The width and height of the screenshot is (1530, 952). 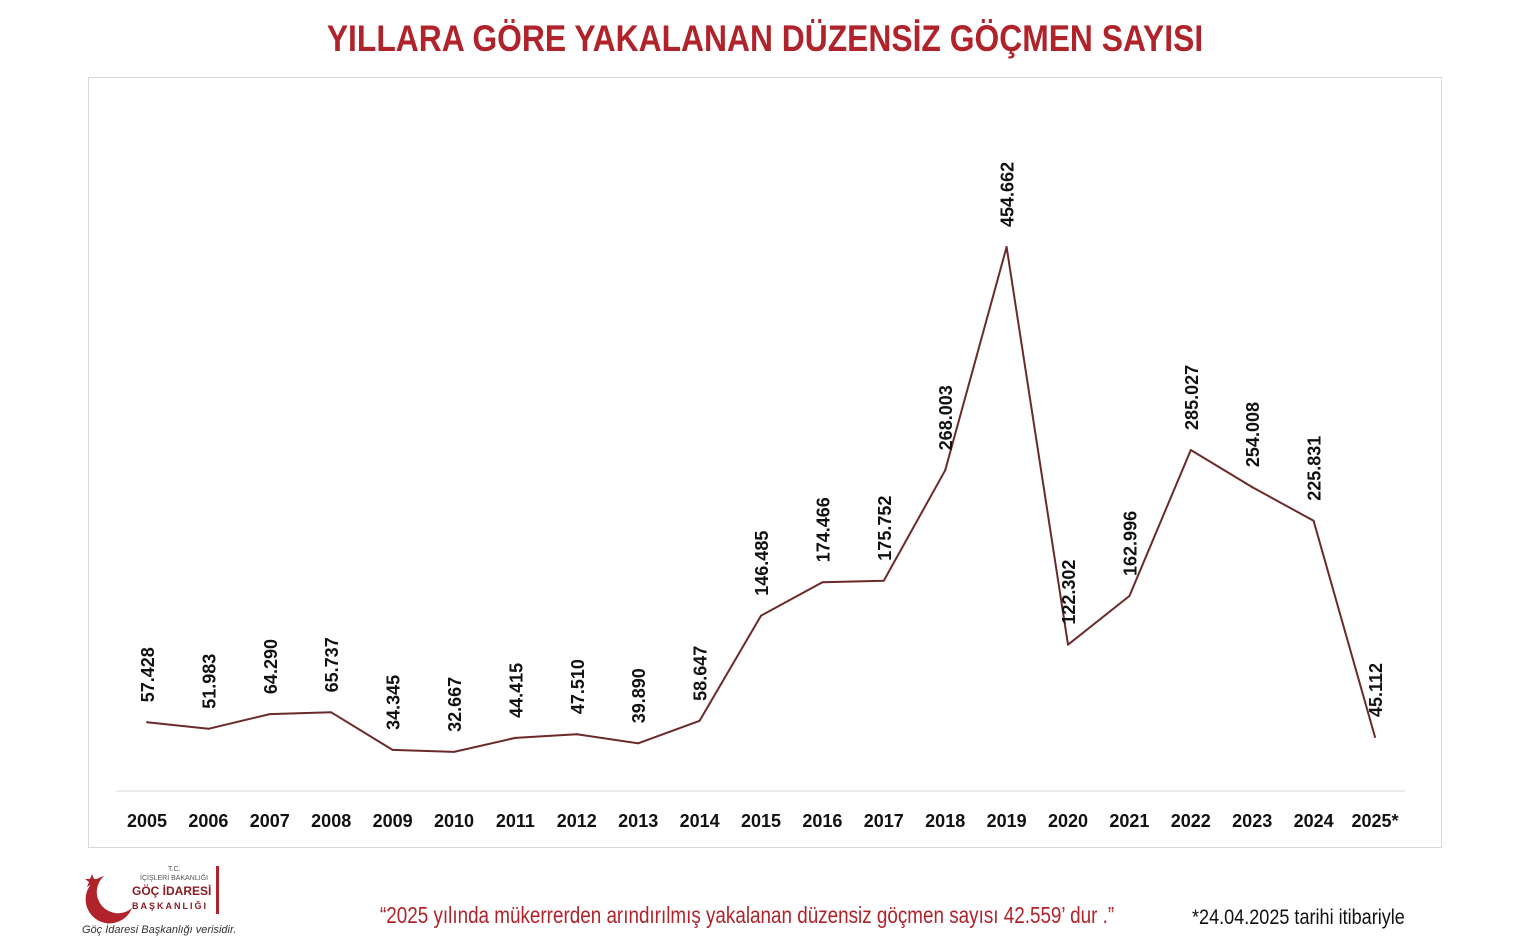 What do you see at coordinates (701, 673) in the screenshot?
I see `data-label: 58.647` at bounding box center [701, 673].